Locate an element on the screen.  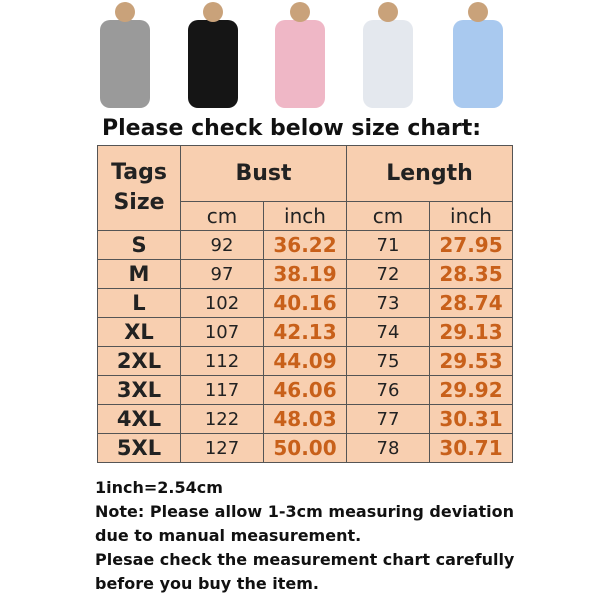
product-photos is located at coordinates (301, 55).